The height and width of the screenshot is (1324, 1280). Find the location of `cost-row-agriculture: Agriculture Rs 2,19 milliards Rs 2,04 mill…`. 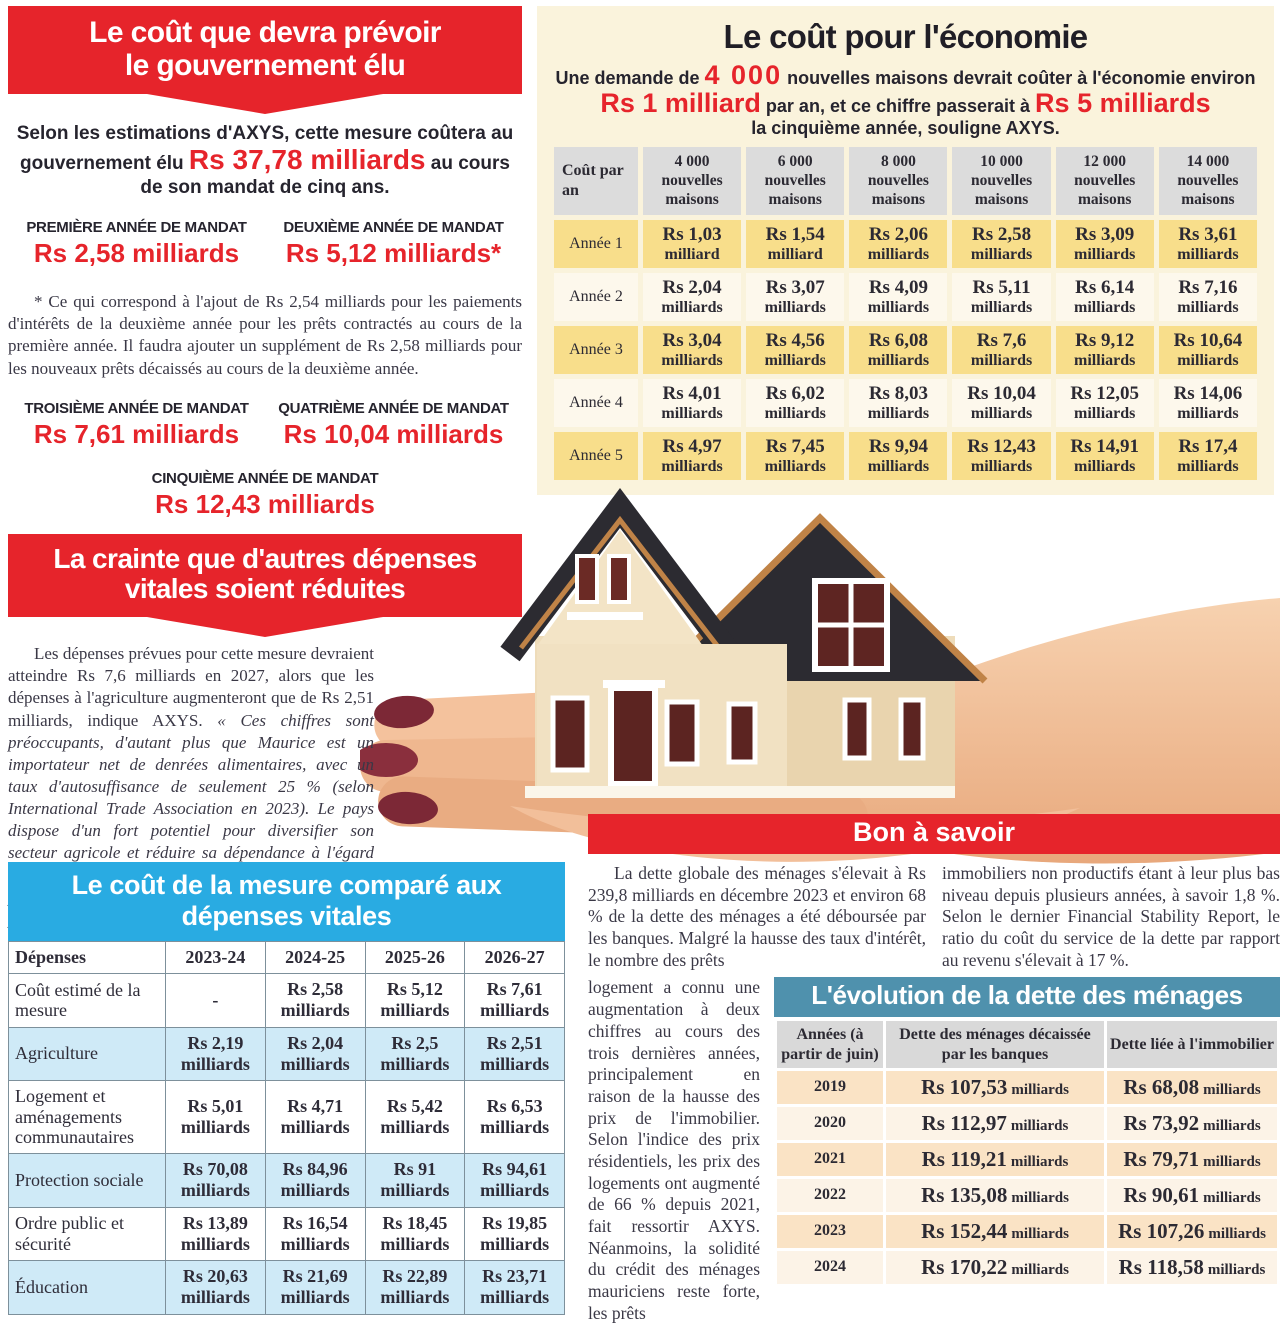

cost-row-agriculture: Agriculture Rs 2,19 milliards Rs 2,04 mill… is located at coordinates (286, 1054).